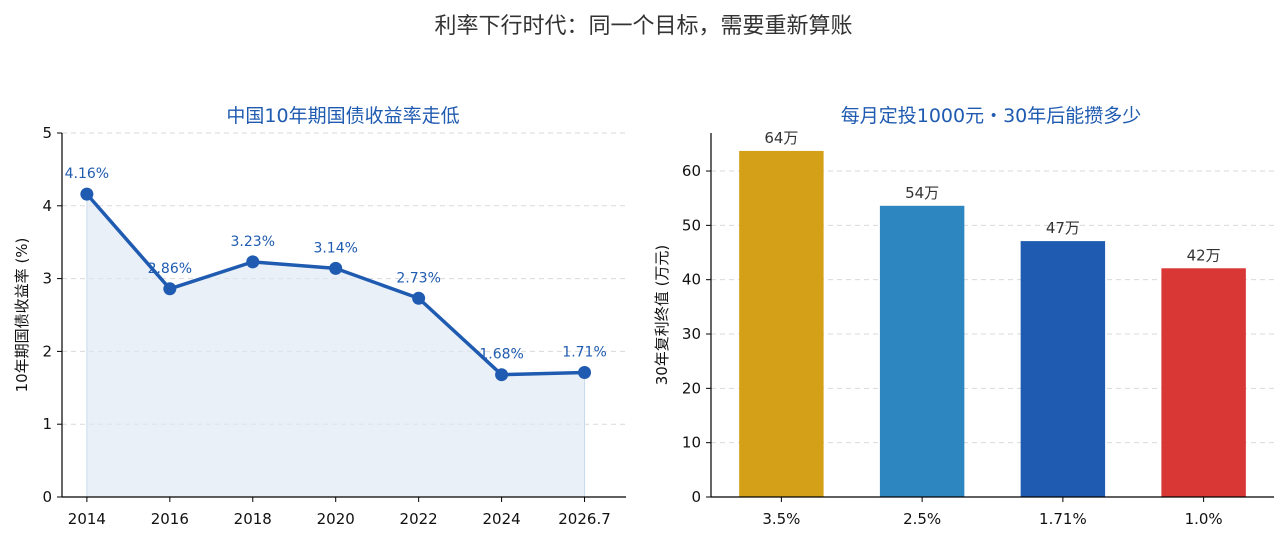 The height and width of the screenshot is (541, 1287). What do you see at coordinates (47, 424) in the screenshot?
I see `y-tick-label: 1` at bounding box center [47, 424].